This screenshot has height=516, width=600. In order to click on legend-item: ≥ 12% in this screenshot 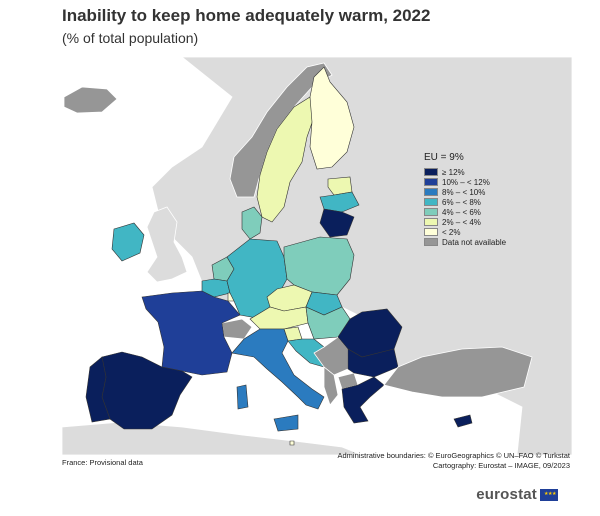, I will do `click(465, 172)`.